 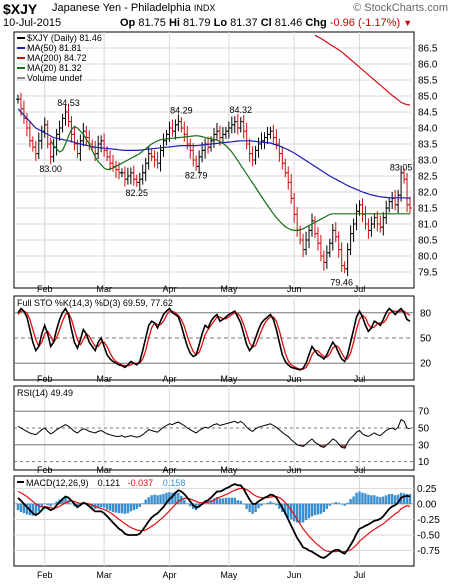 I want to click on price-tick-label: 81.0, so click(x=428, y=225).